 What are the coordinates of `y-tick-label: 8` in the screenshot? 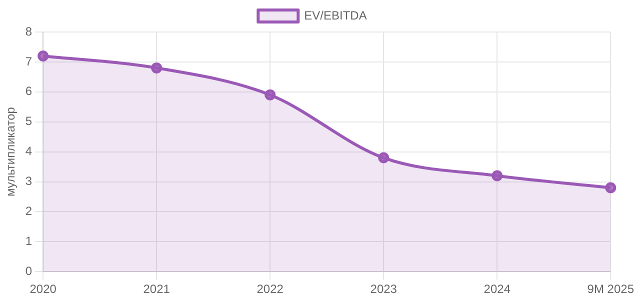 It's located at (28, 31).